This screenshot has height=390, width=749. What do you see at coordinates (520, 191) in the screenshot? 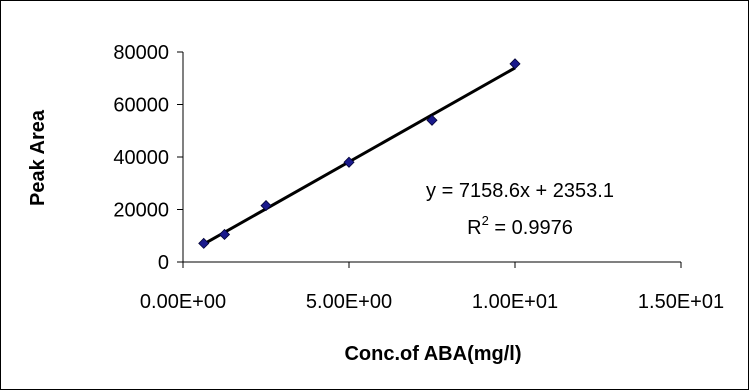
I see `trendline-equation: y = 7158.6x + 2353.1` at bounding box center [520, 191].